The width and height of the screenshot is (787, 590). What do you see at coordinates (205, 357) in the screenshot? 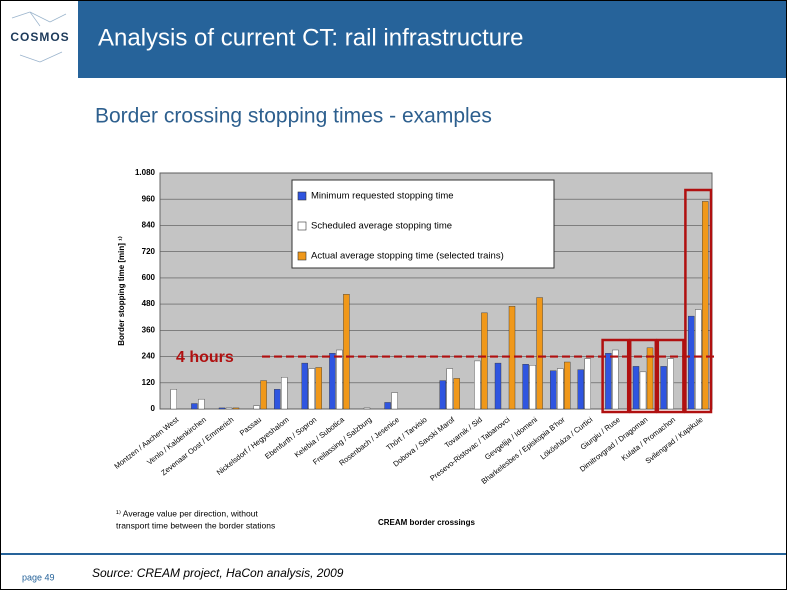
I see `reference-label: 4 hours` at bounding box center [205, 357].